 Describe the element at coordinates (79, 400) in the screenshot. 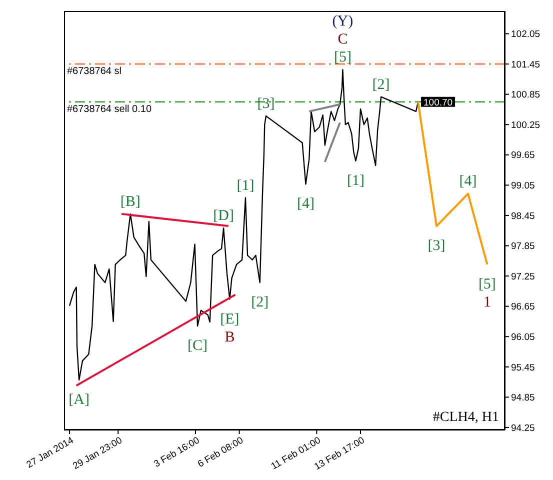

I see `annotation: [A]` at that location.